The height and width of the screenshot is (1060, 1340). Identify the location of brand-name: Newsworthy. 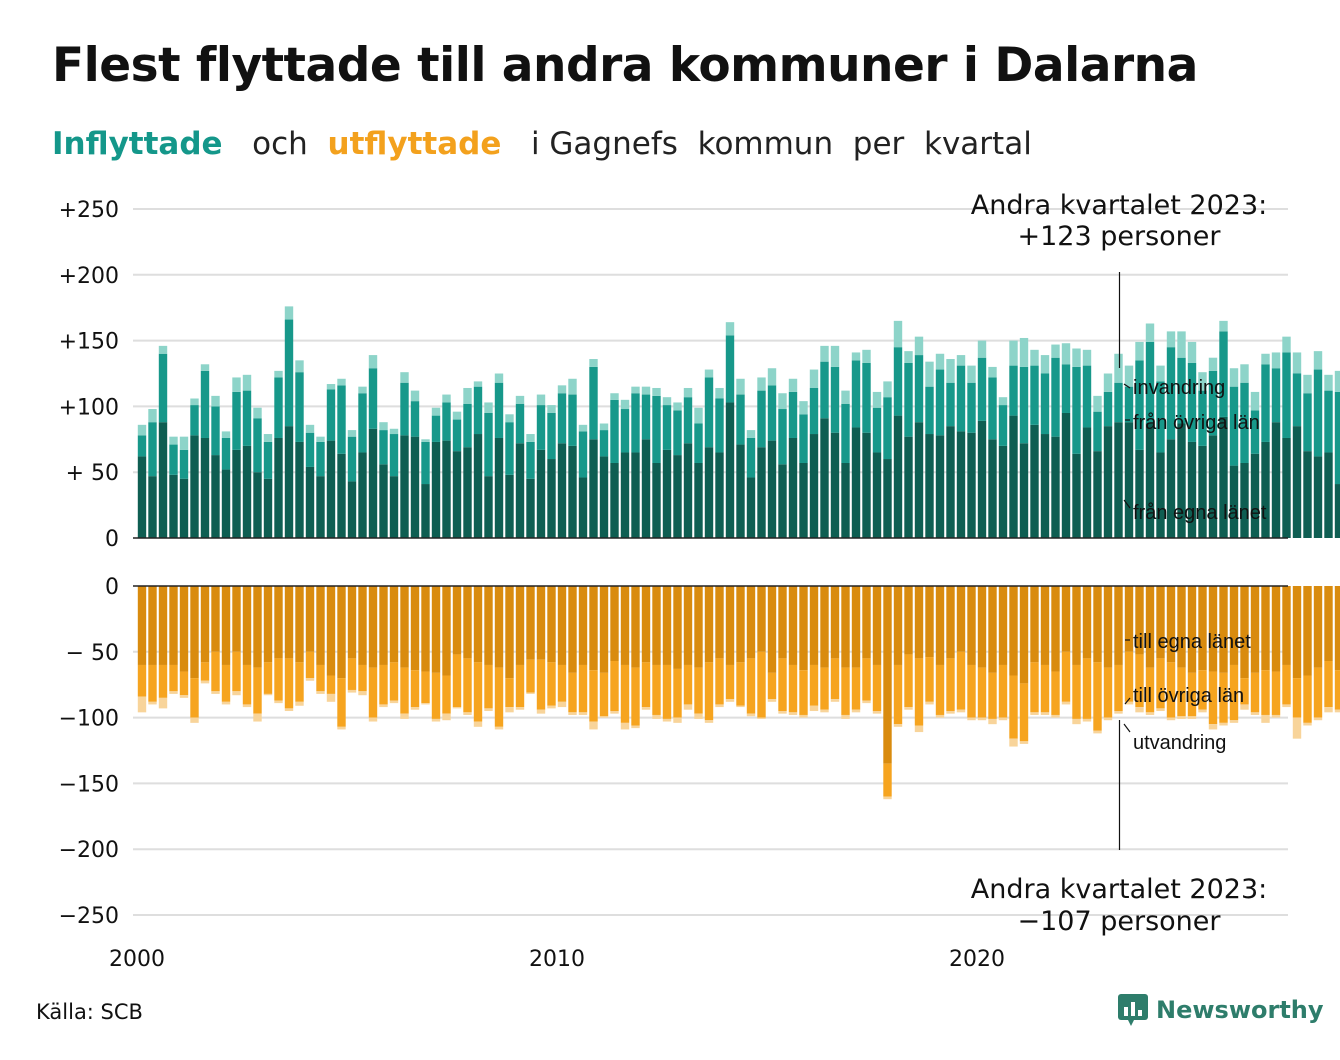
(1240, 1010).